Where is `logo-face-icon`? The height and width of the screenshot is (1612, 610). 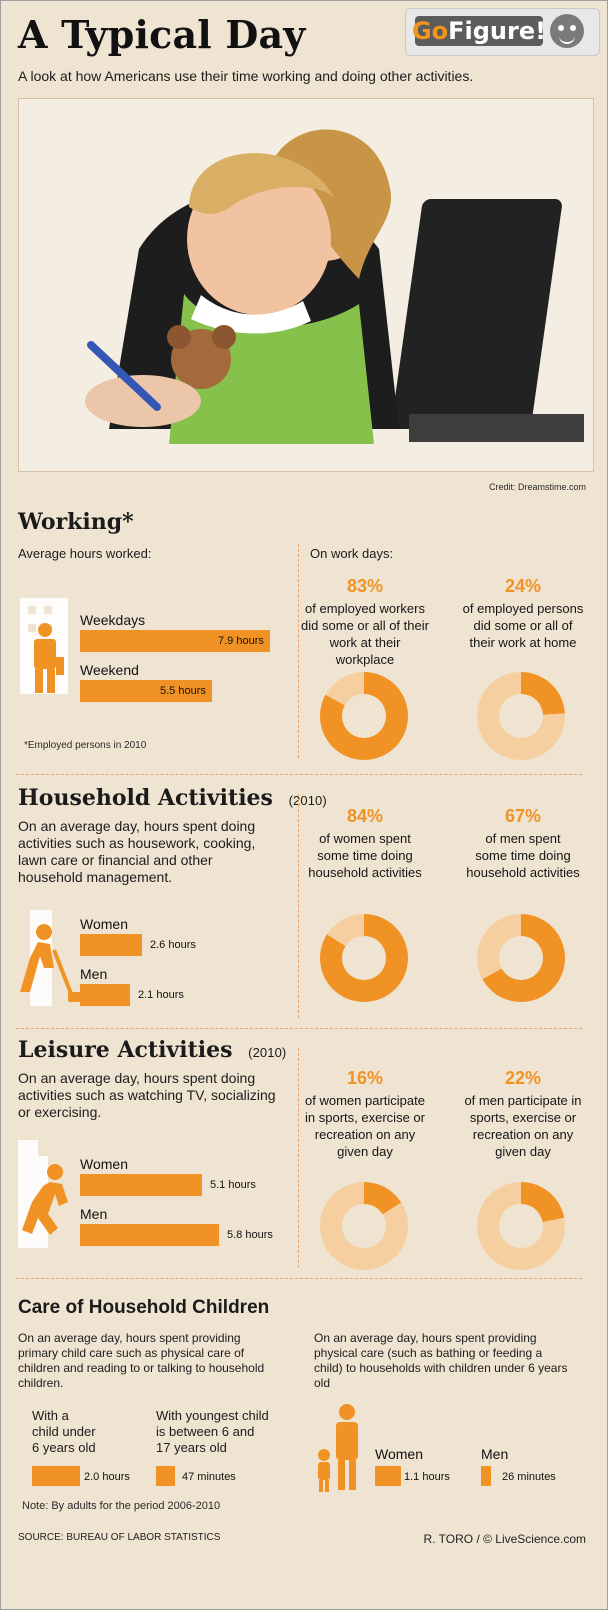
logo-face-icon is located at coordinates (567, 31).